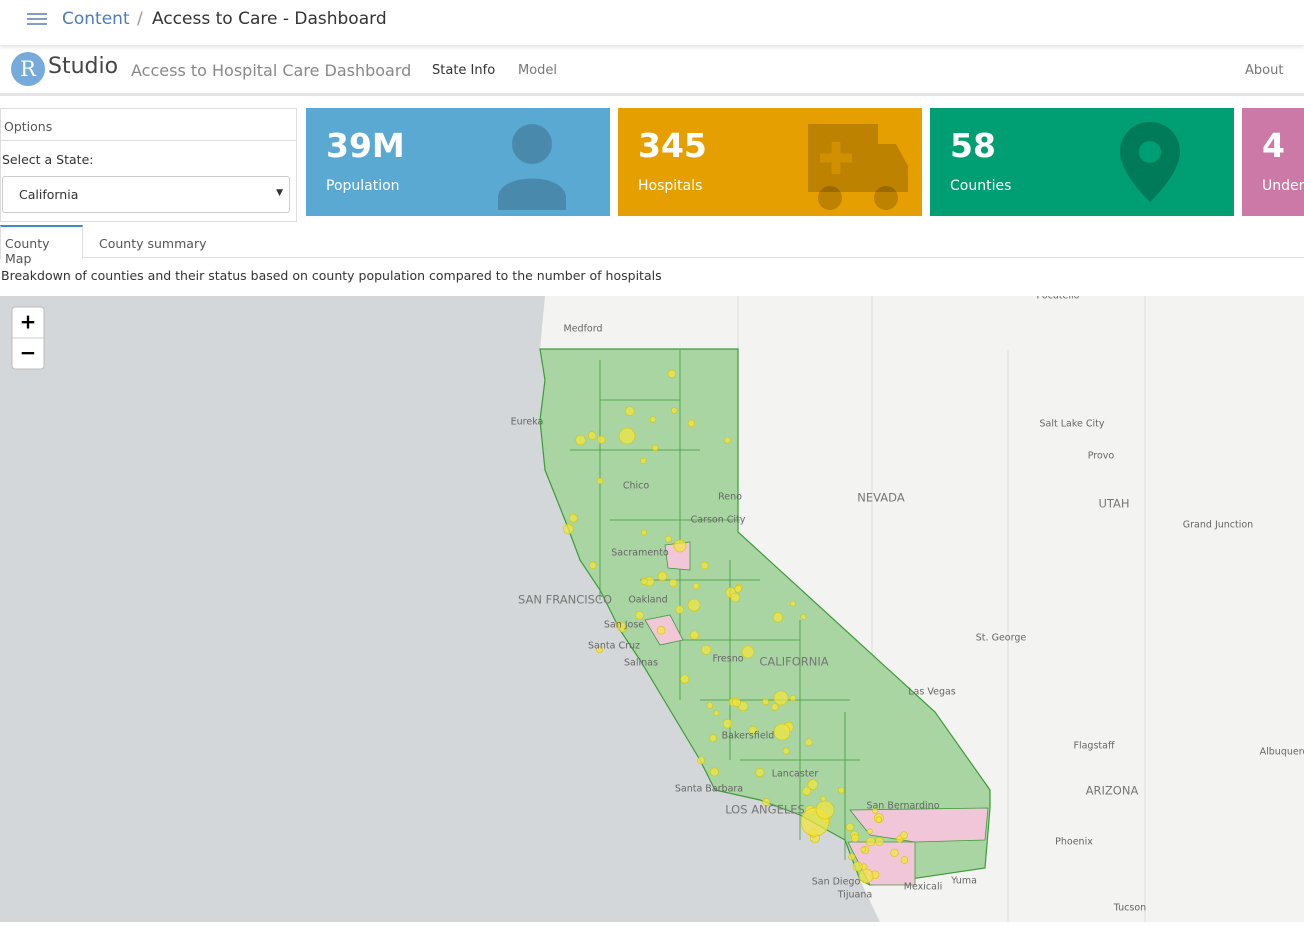 The width and height of the screenshot is (1304, 926). I want to click on value-box-value: 39M, so click(365, 145).